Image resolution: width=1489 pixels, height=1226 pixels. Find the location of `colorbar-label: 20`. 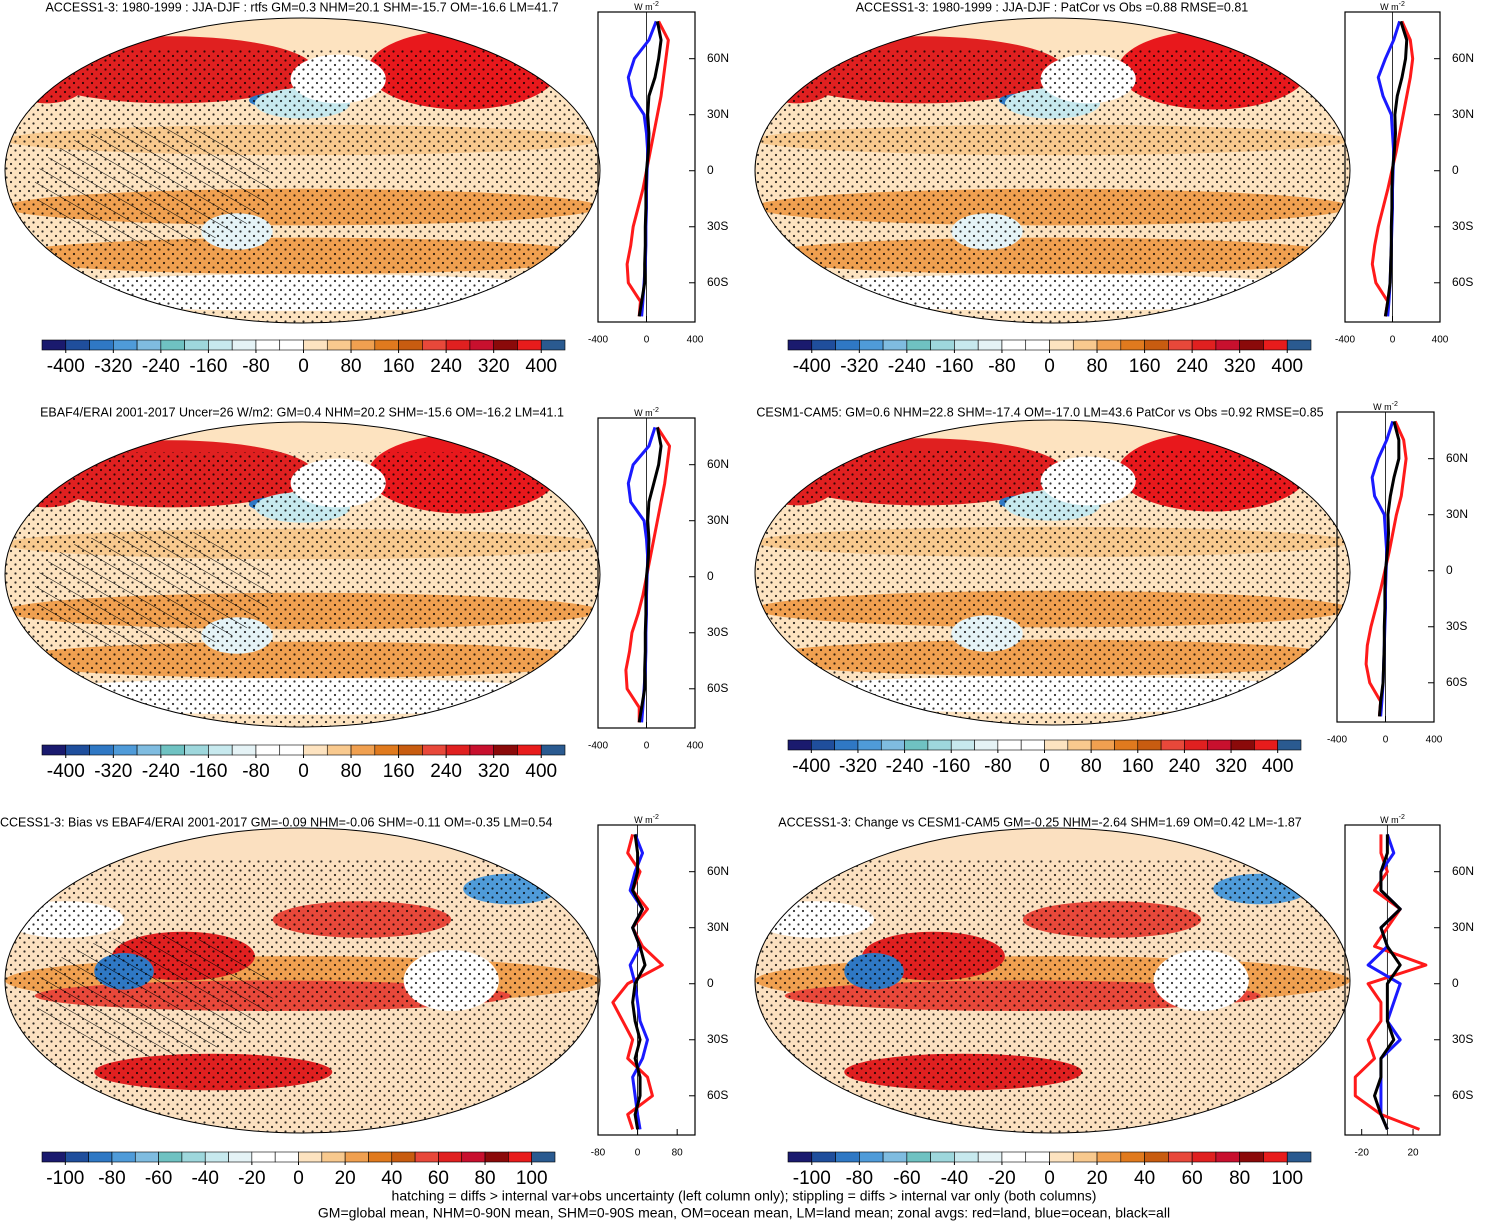

colorbar-label: 20 is located at coordinates (1096, 1178).